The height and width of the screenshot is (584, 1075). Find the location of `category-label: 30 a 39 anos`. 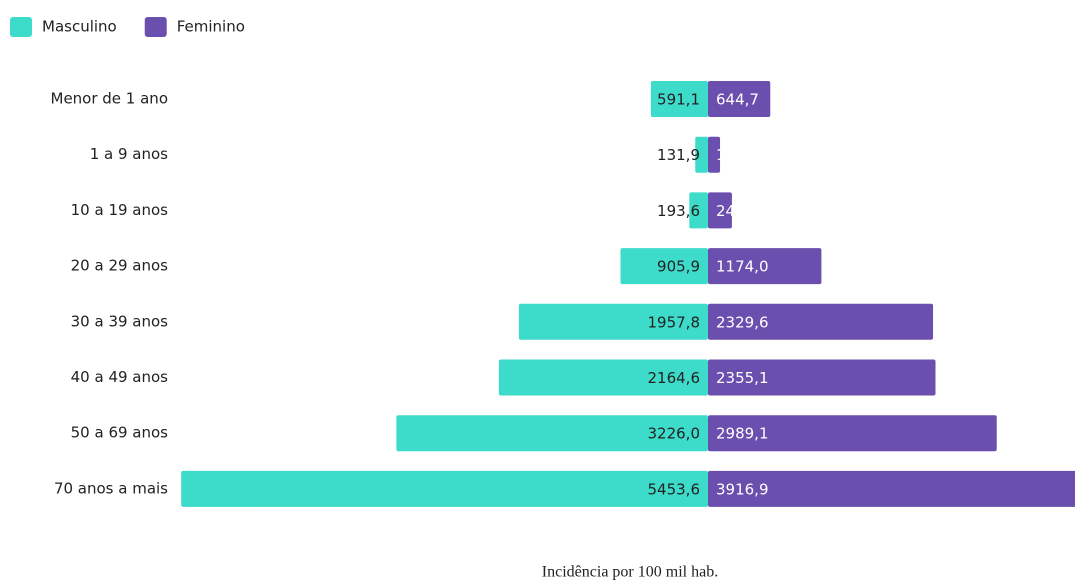

category-label: 30 a 39 anos is located at coordinates (120, 321).